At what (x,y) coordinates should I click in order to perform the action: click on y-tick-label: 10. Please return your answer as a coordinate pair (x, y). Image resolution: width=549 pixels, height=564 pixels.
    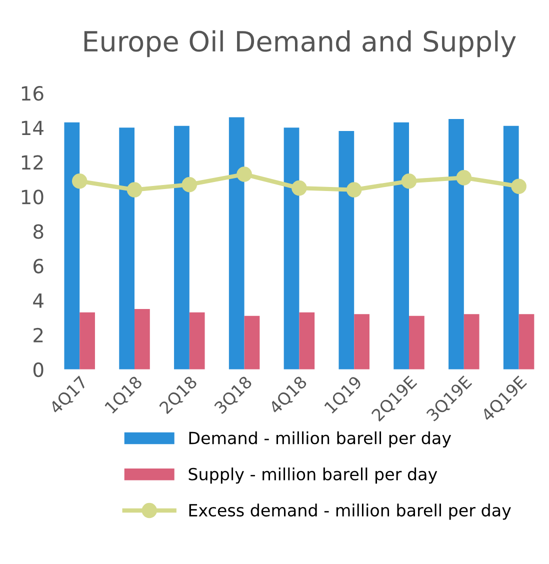
    Looking at the image, I should click on (33, 197).